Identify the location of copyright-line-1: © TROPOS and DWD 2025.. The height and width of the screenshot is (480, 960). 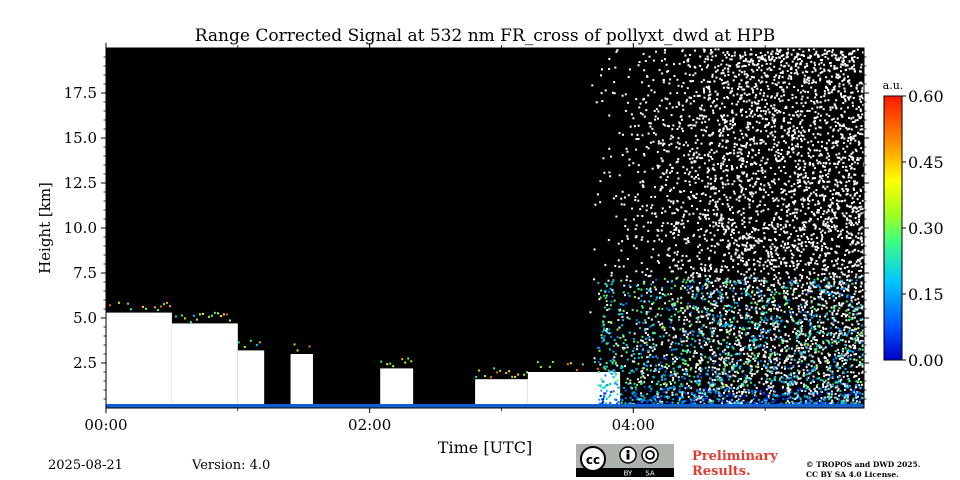
(863, 464).